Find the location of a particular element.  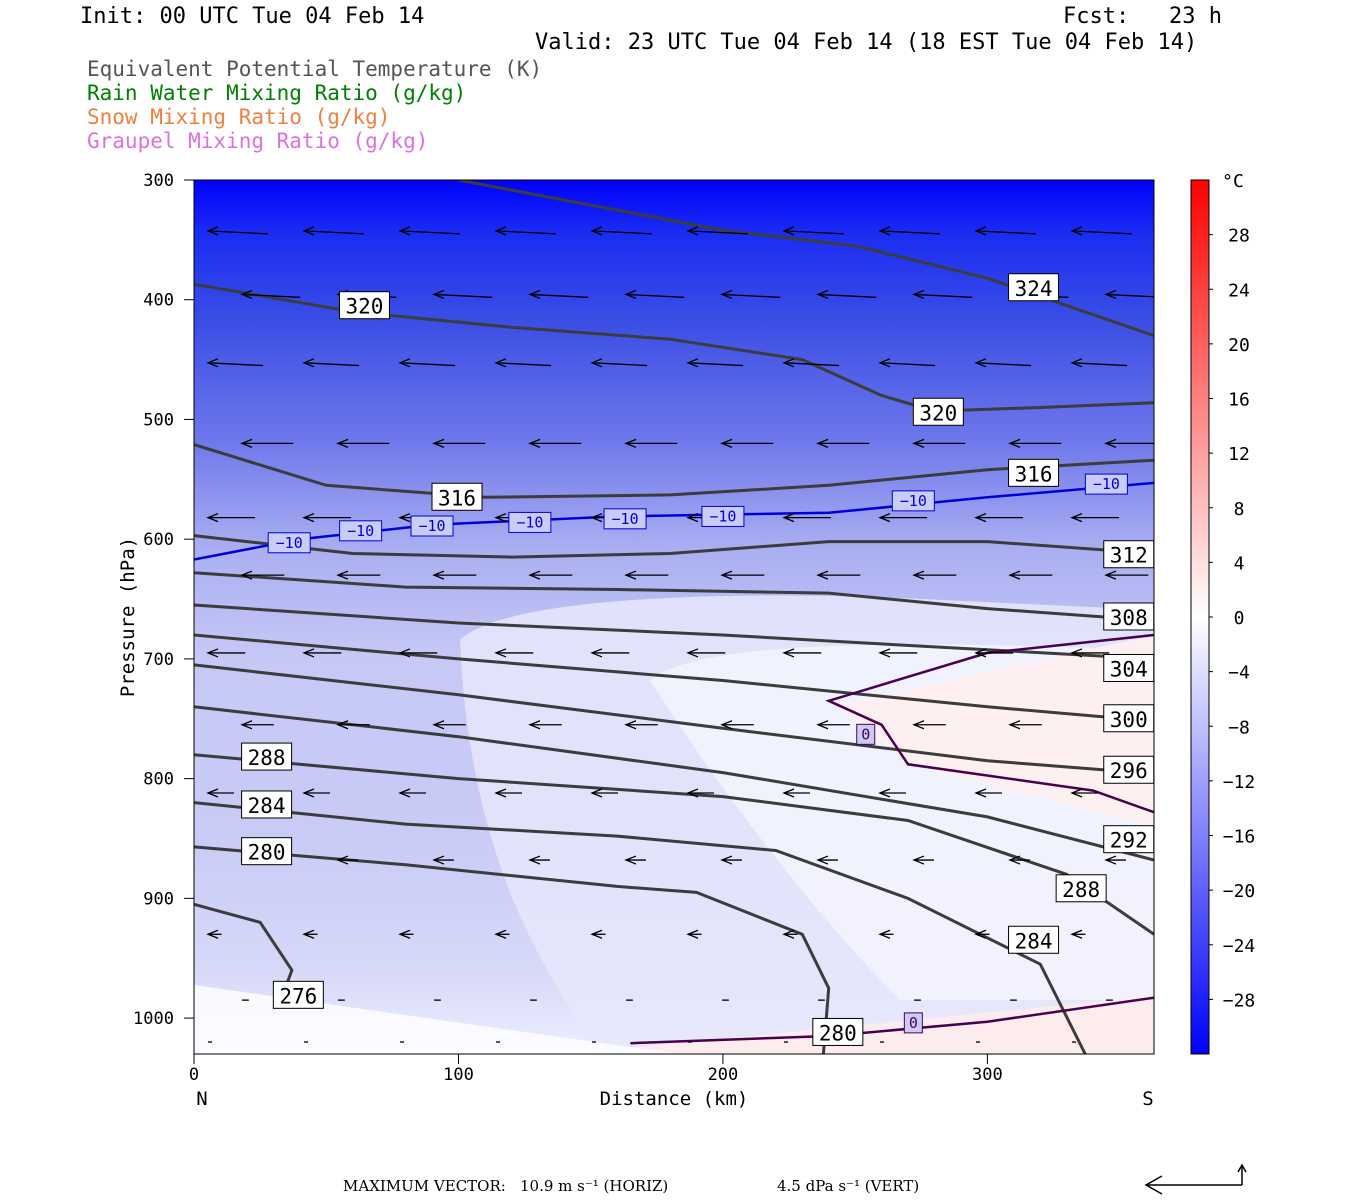

y-tick-label: 800 is located at coordinates (158, 780).